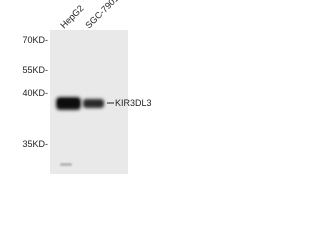 The width and height of the screenshot is (320, 240). Describe the element at coordinates (35, 70) in the screenshot. I see `marker-label: 55KD-` at that location.